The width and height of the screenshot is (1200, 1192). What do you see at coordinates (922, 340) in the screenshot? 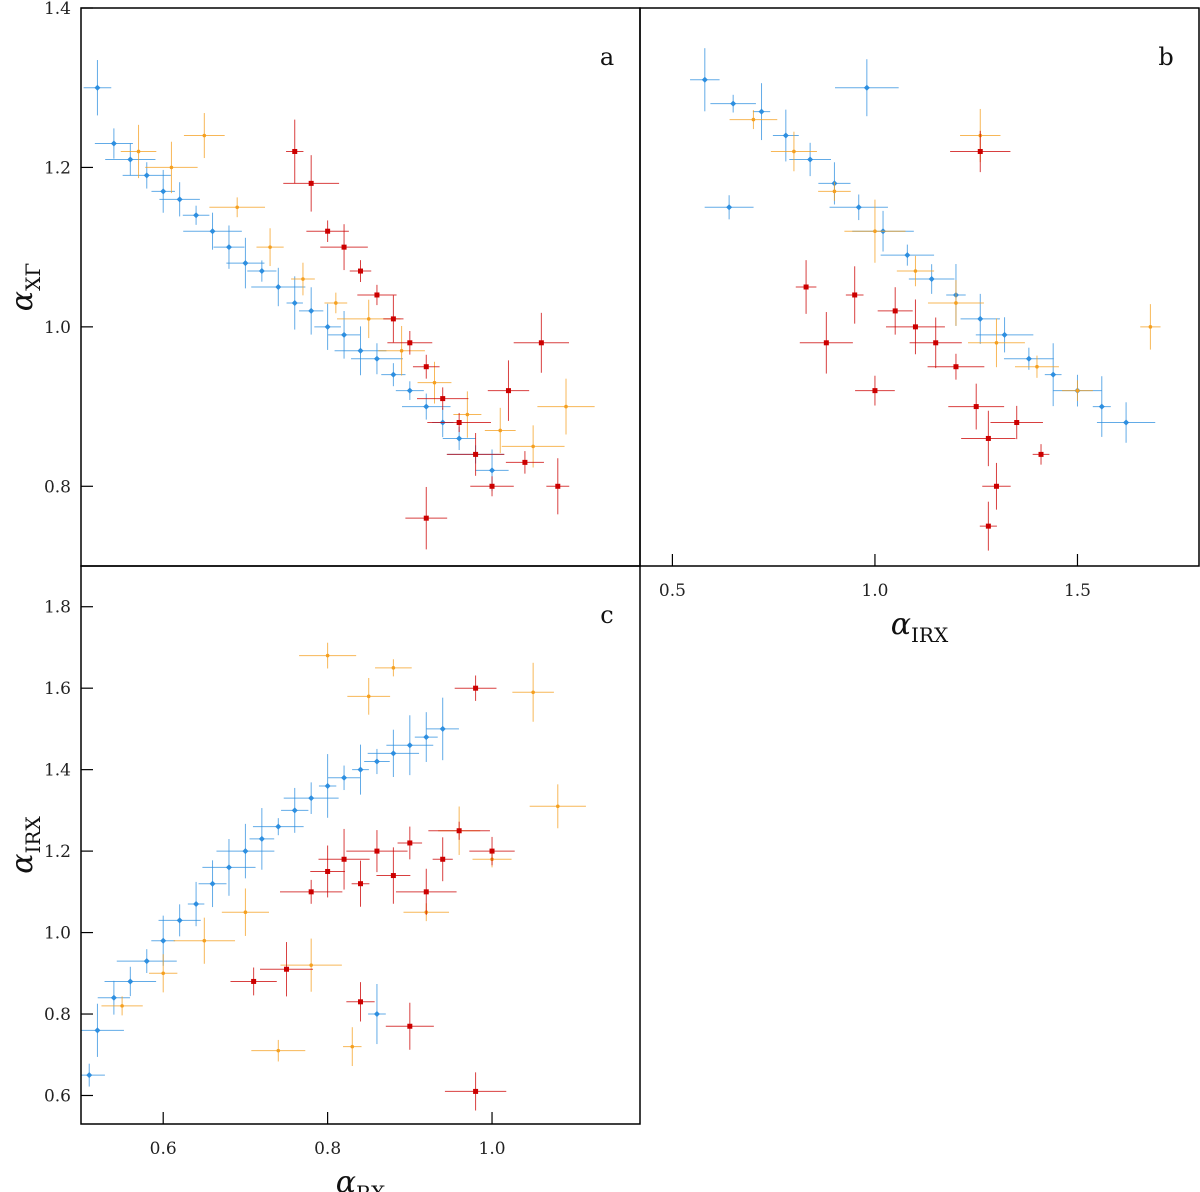
I see `series-red` at bounding box center [922, 340].